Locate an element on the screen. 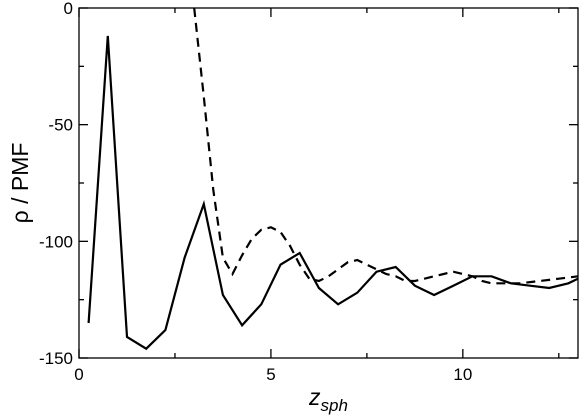 The width and height of the screenshot is (581, 415). x-axis-label: zsph is located at coordinates (328, 399).